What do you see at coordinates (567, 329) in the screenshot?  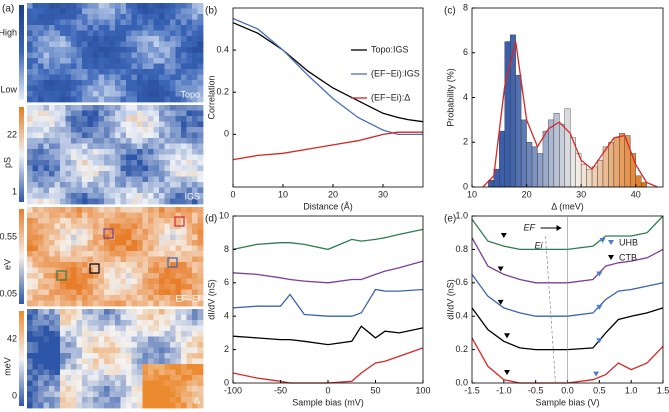 I see `series-line` at bounding box center [567, 329].